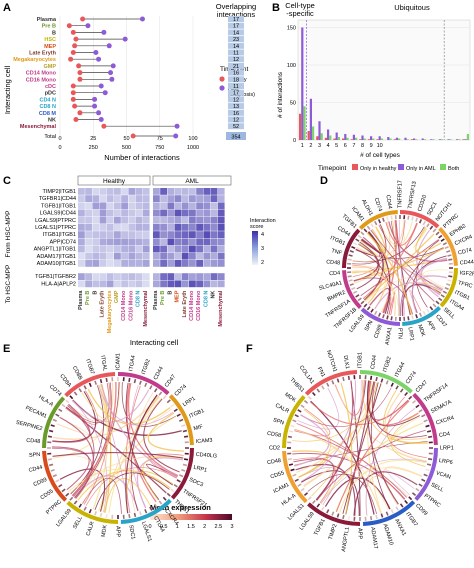 Image resolution: width=474 pixels, height=568 pixels. I want to click on overlap-value: 12, so click(236, 121).